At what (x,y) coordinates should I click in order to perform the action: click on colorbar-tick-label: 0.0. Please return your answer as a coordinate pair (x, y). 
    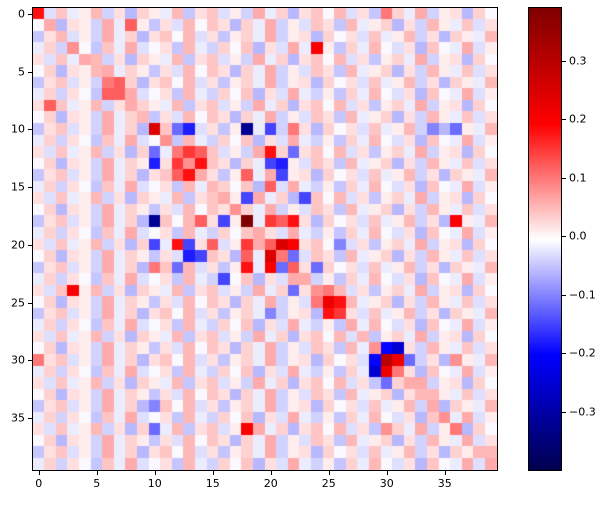
    Looking at the image, I should click on (578, 236).